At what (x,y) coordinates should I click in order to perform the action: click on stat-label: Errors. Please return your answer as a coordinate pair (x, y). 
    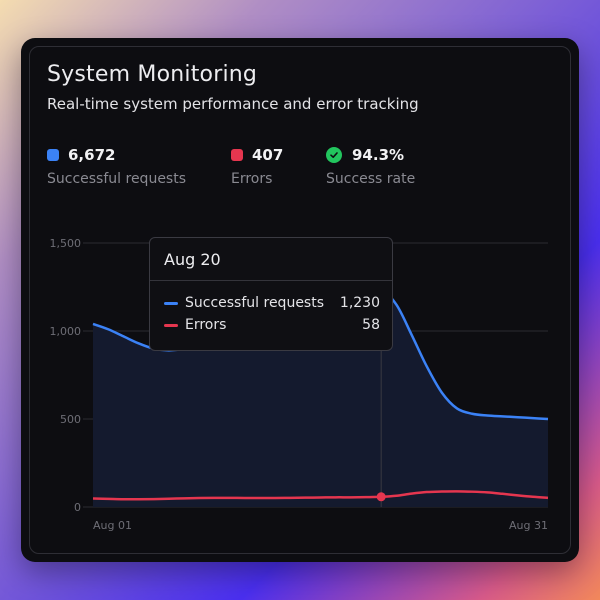
    Looking at the image, I should click on (252, 179).